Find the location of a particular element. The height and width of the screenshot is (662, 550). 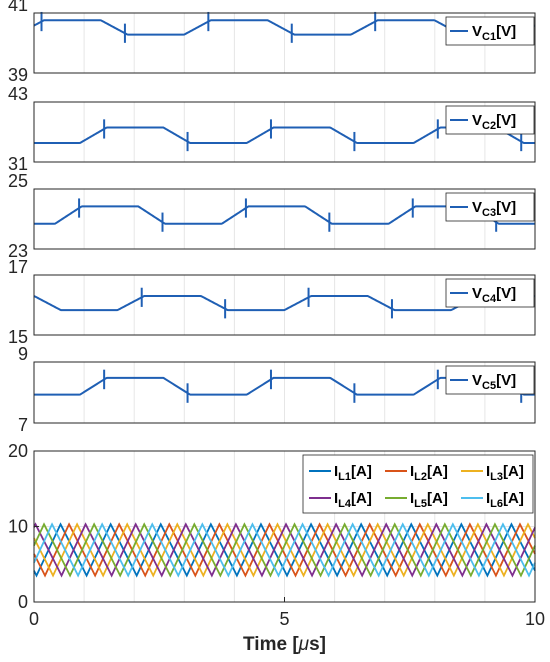

x-axis-title-mu: μ is located at coordinates (304, 644).